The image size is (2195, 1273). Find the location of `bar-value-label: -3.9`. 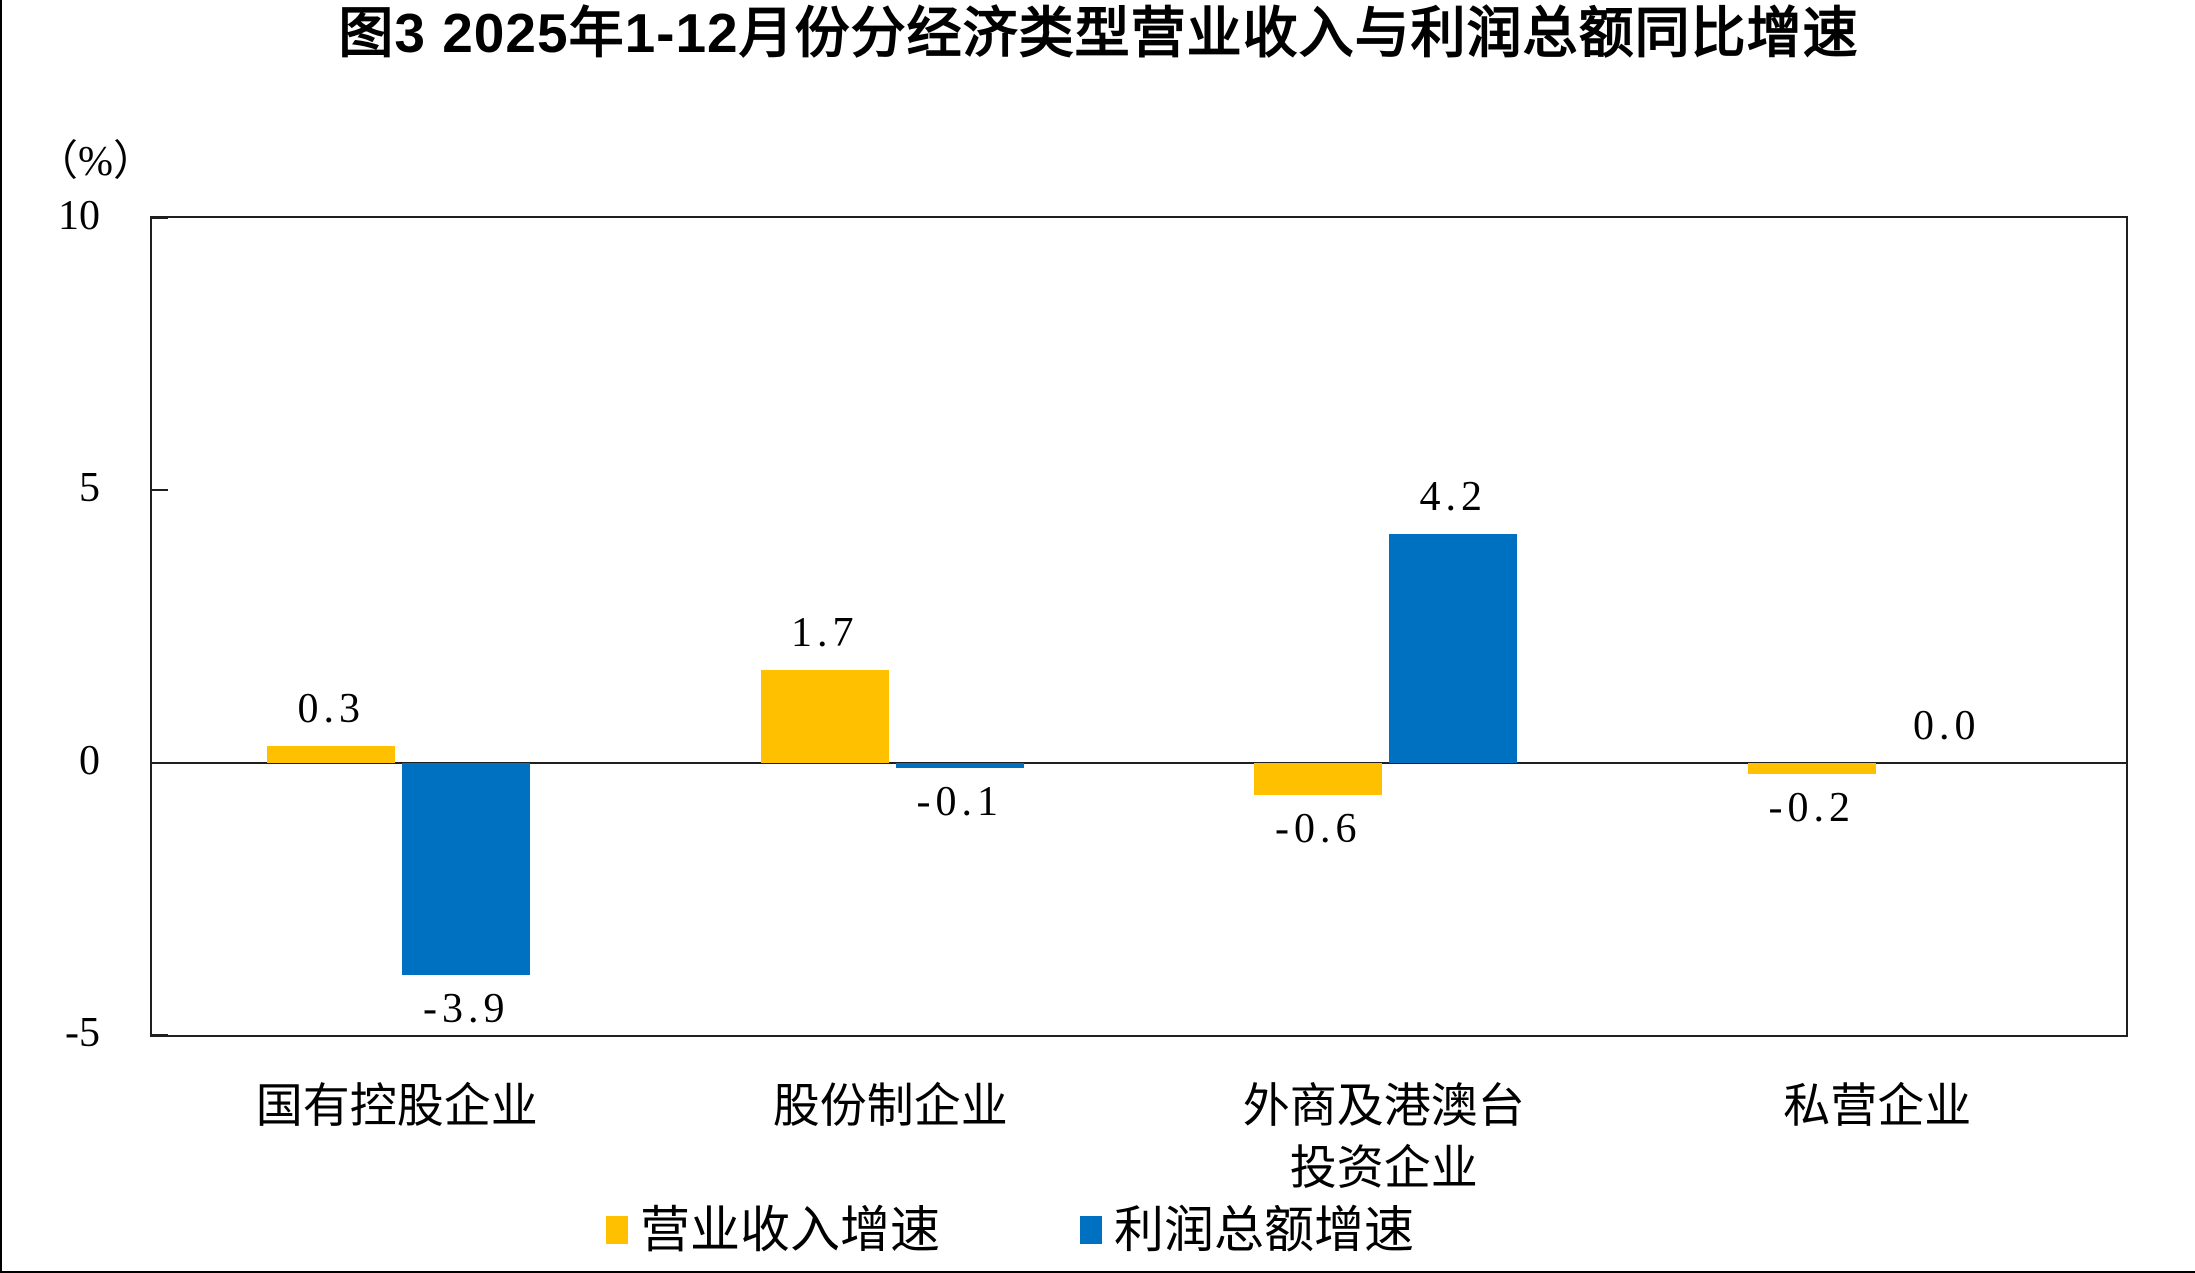

bar-value-label: -3.9 is located at coordinates (466, 1009).